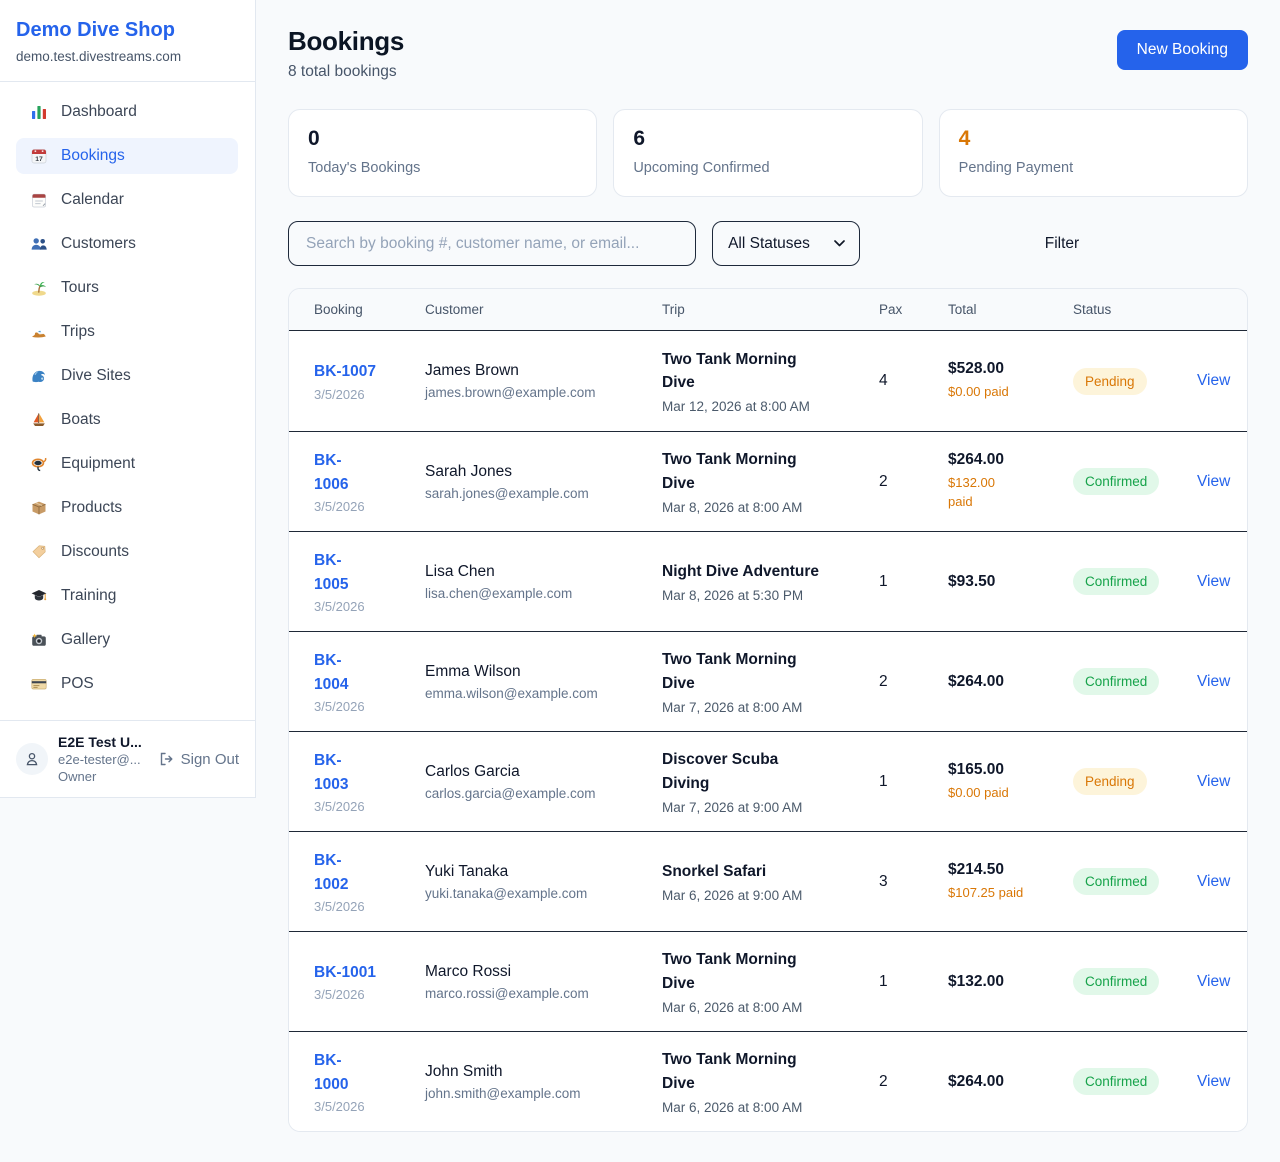 Image resolution: width=1280 pixels, height=1162 pixels. I want to click on paid-amount: $132.00 paid, so click(971, 492).